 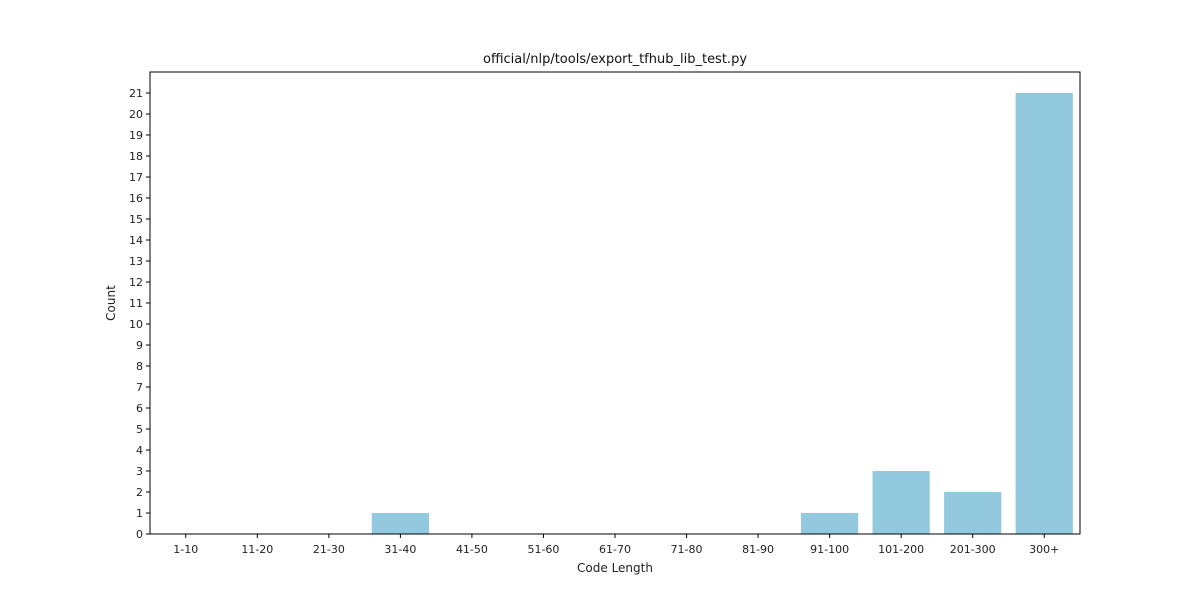 I want to click on x-tick-label: 11-20, so click(x=257, y=549).